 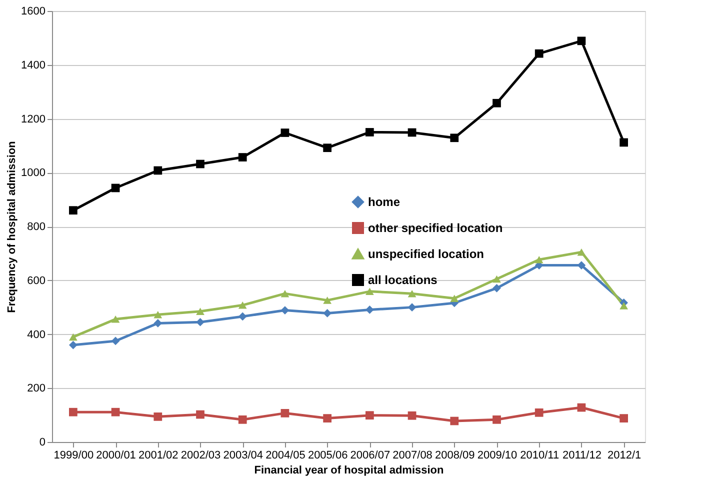 I want to click on y-tick-label: 600, so click(x=36, y=280).